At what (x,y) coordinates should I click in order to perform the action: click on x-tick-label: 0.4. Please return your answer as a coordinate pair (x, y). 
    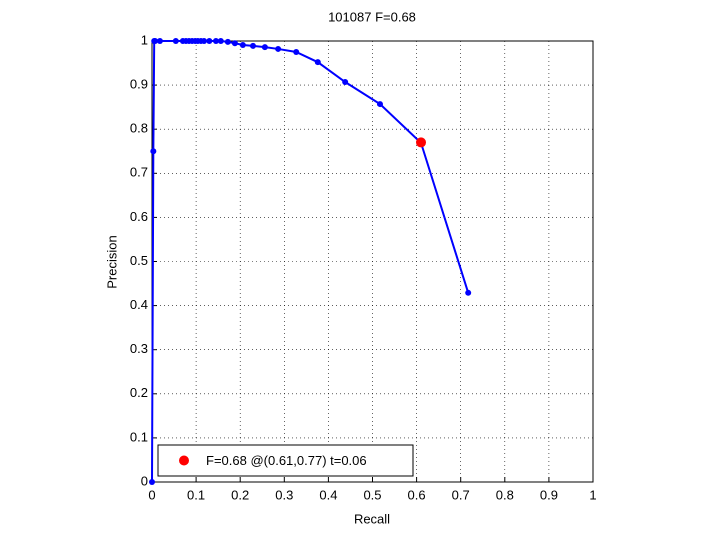
    Looking at the image, I should click on (328, 494).